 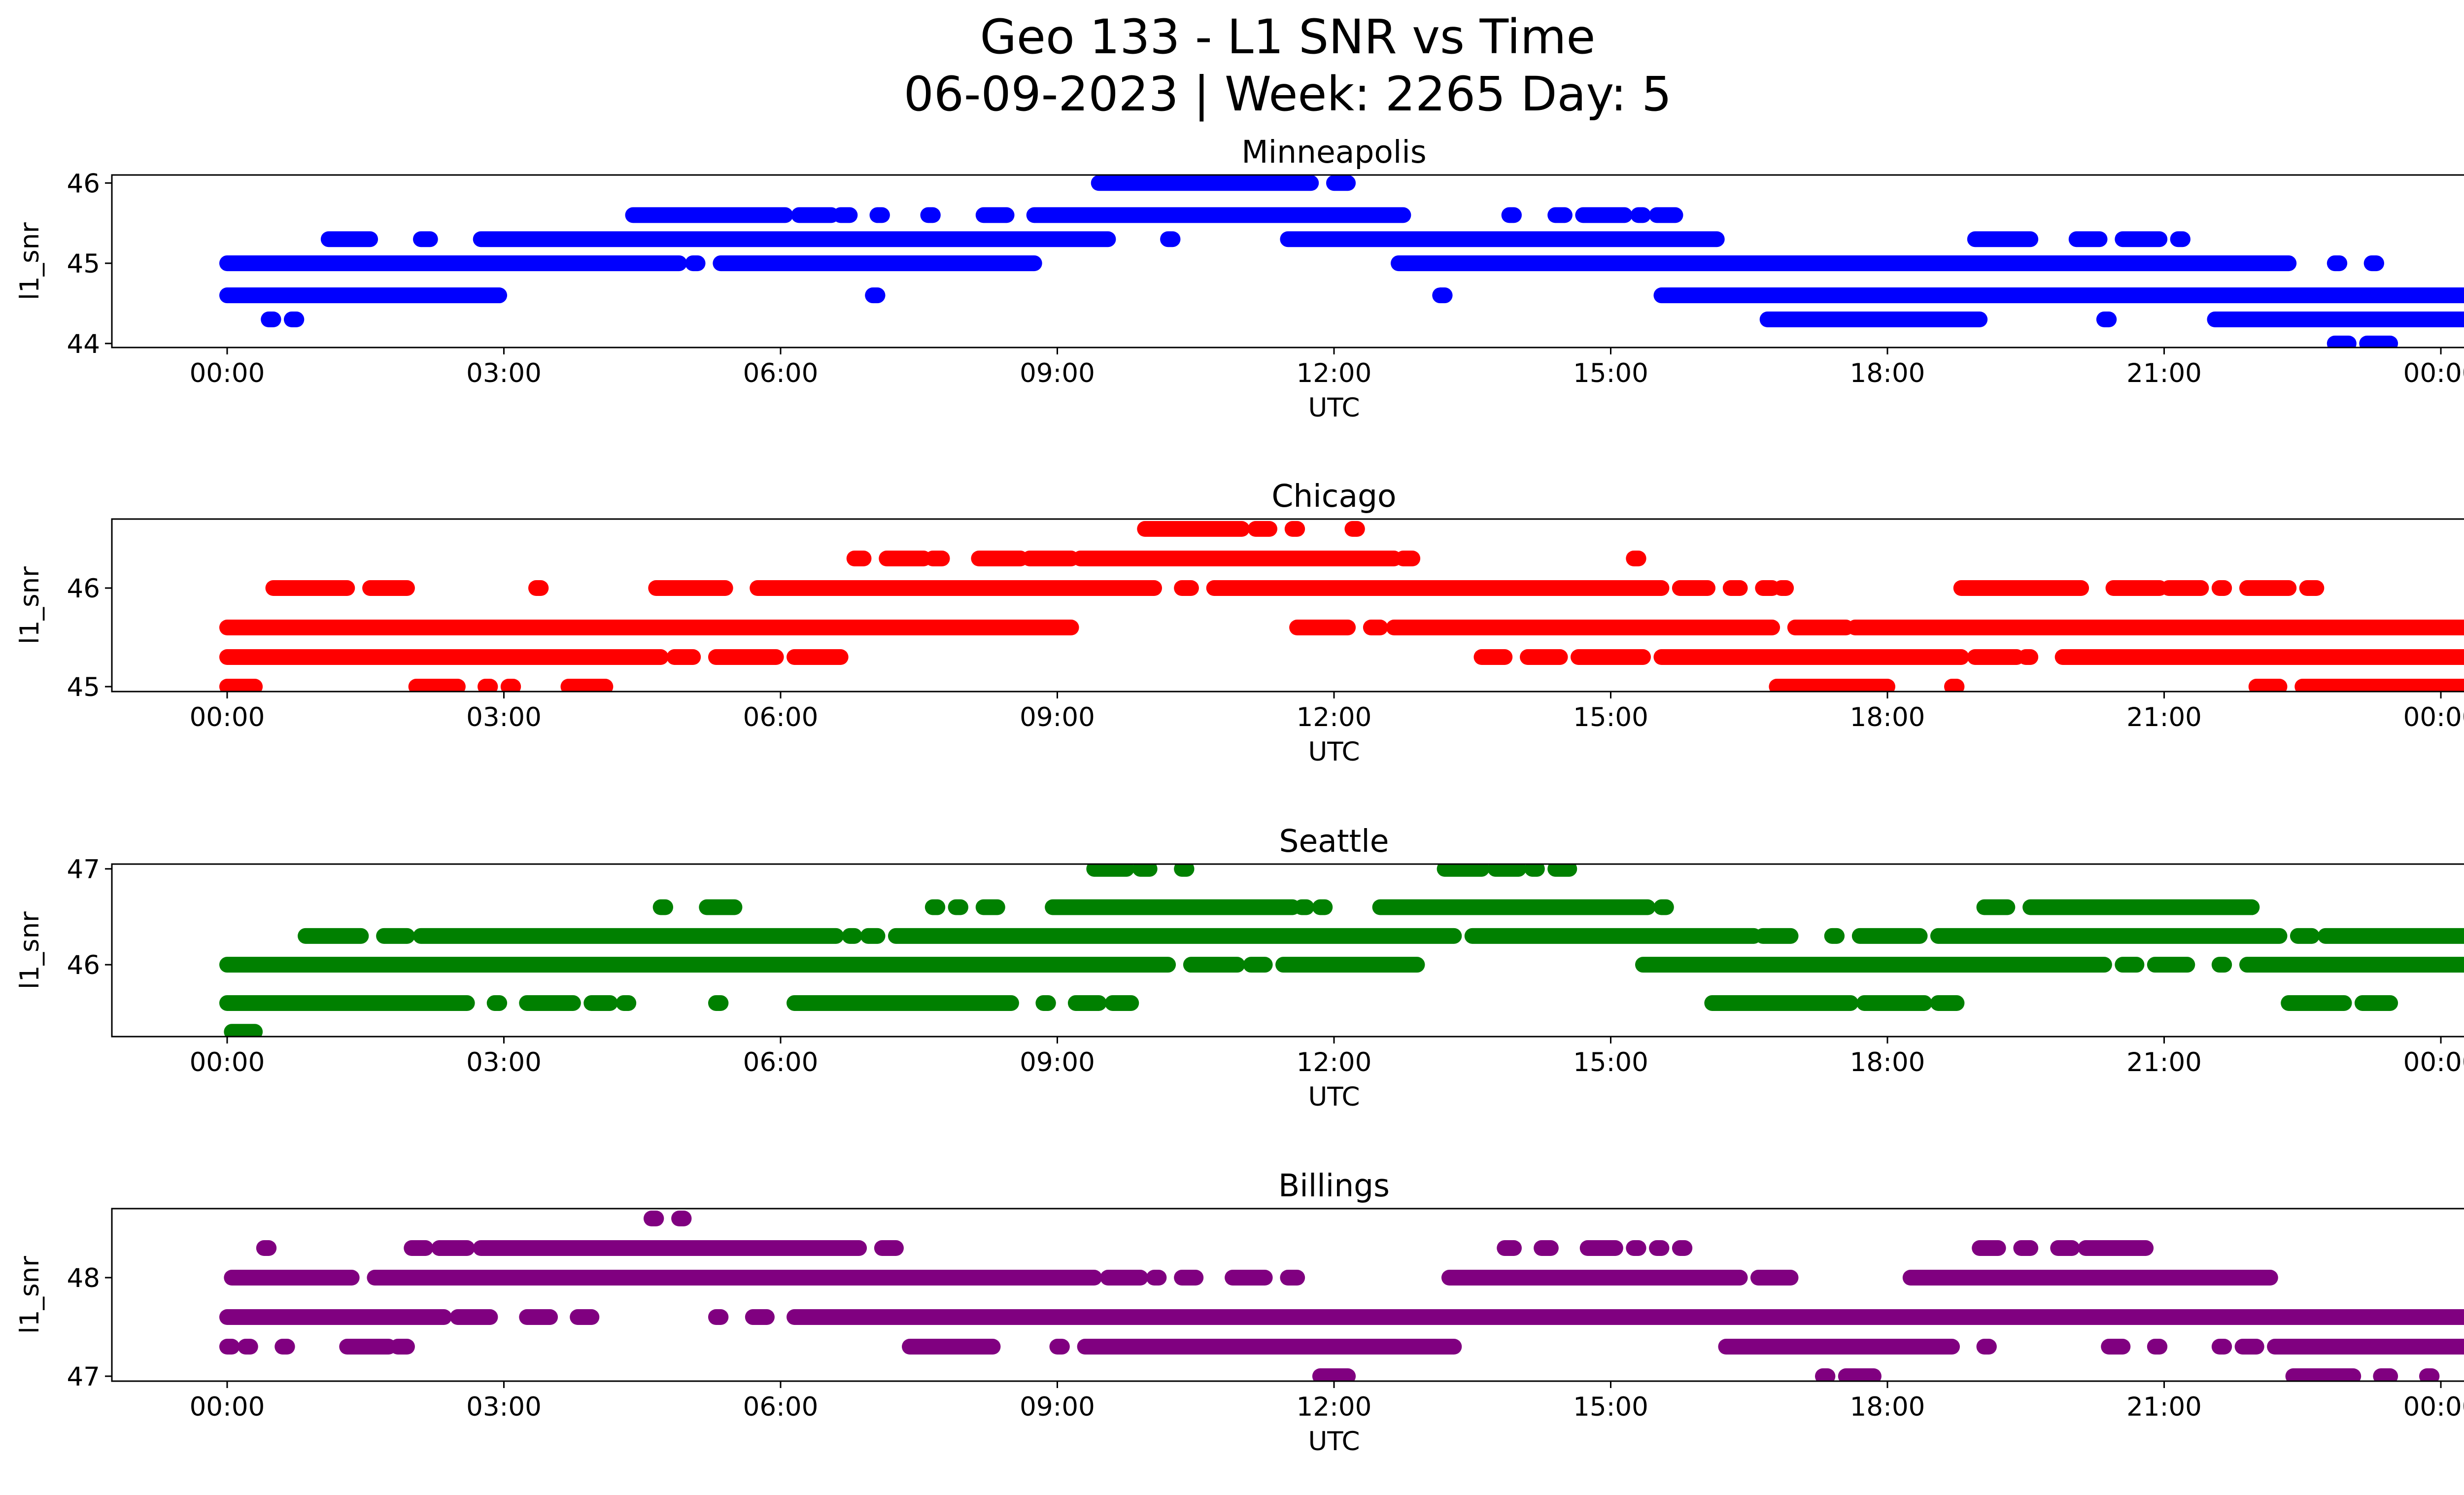 What do you see at coordinates (83, 344) in the screenshot?
I see `y-tick-label: 44` at bounding box center [83, 344].